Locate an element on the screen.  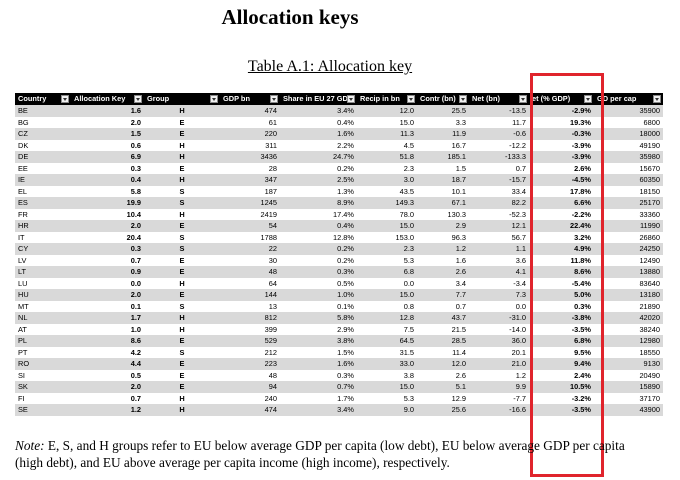
cell-recip: 5.3 is located at coordinates (387, 260).